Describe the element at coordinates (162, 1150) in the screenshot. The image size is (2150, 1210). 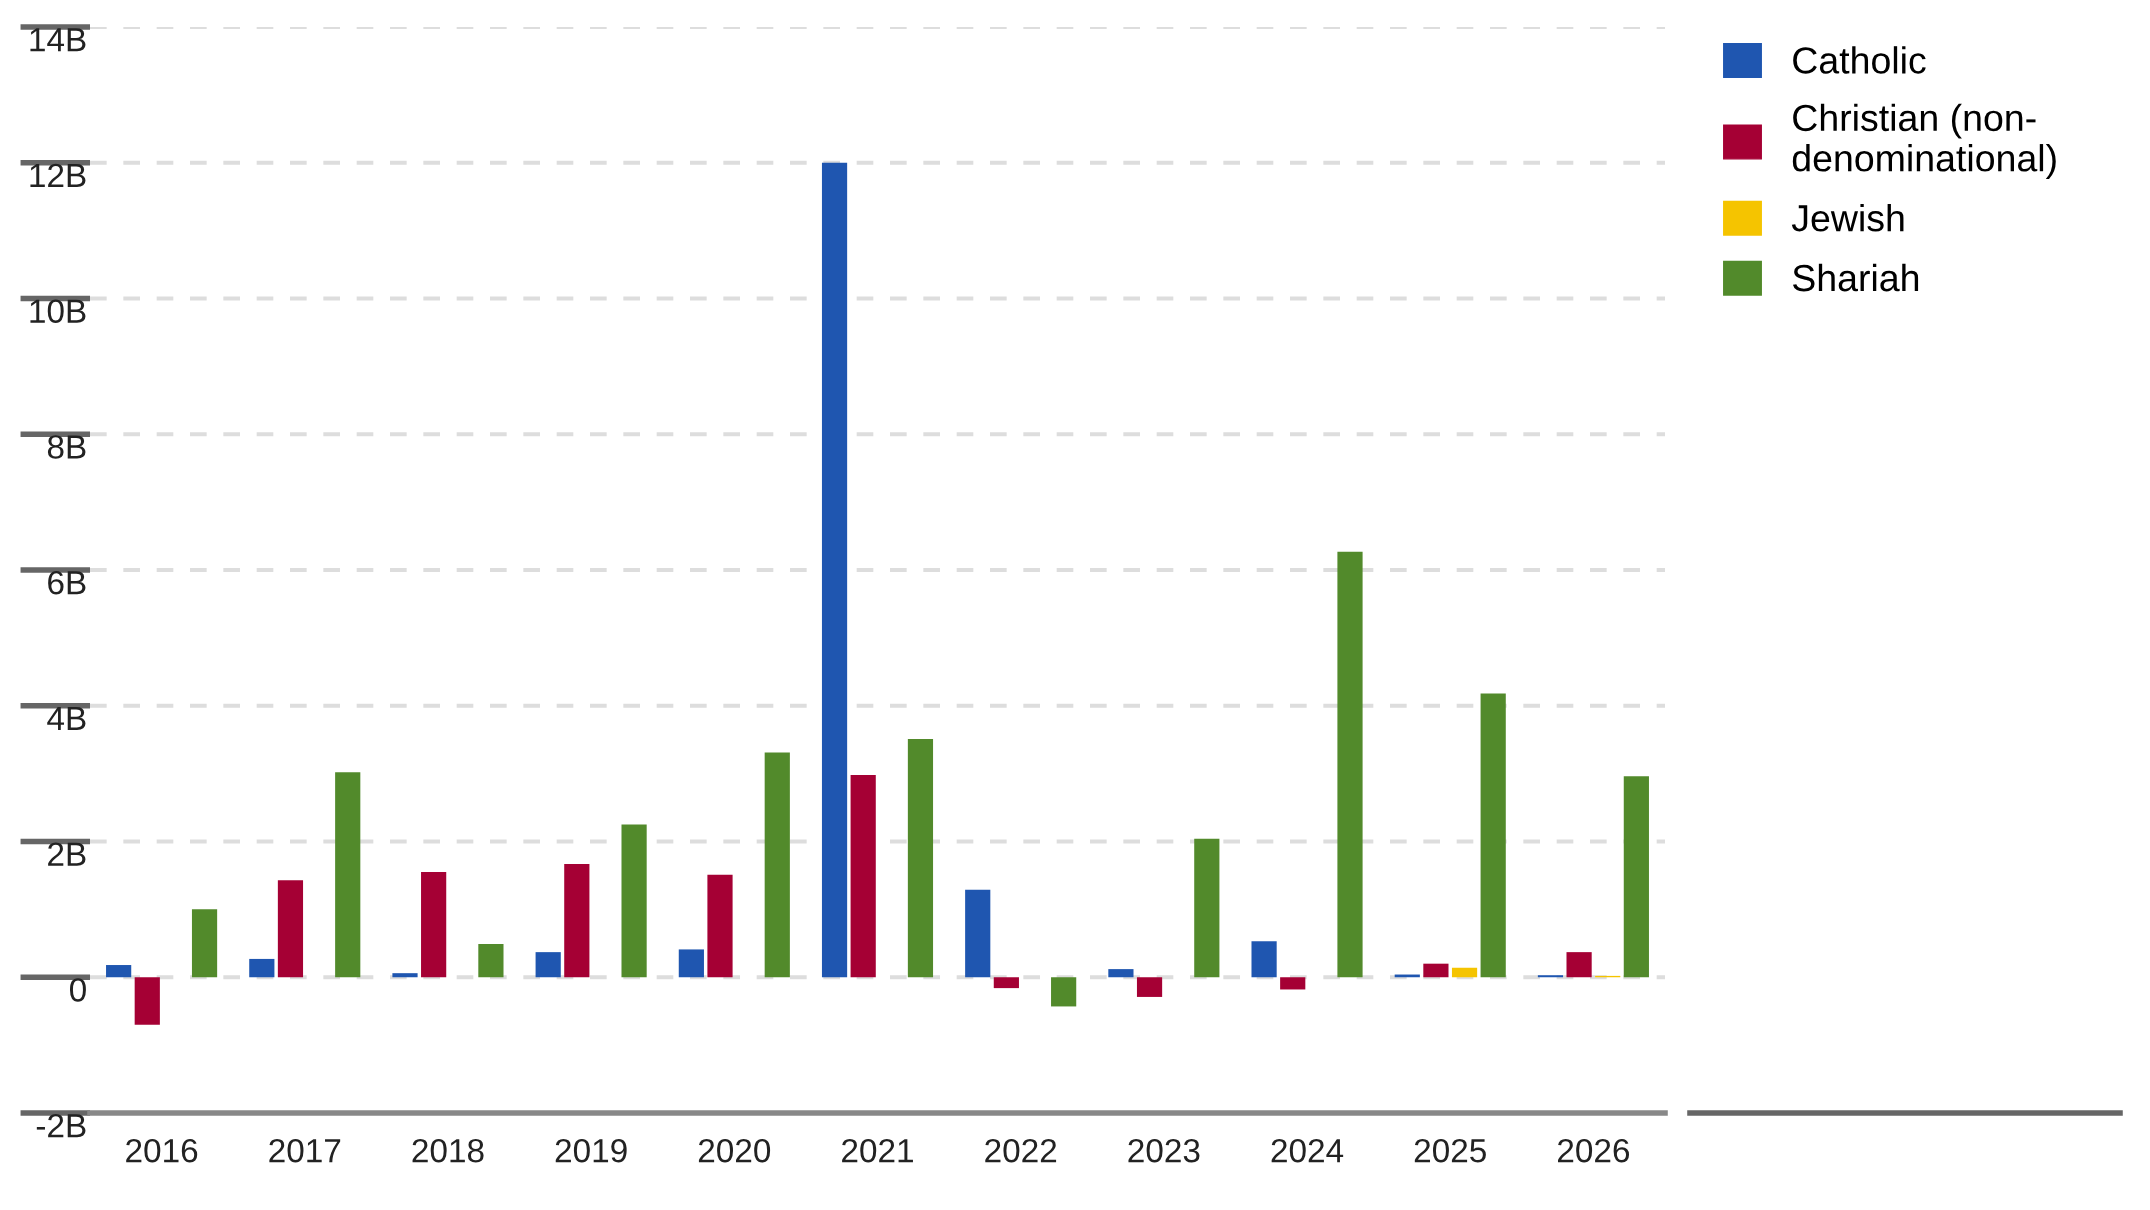
I see `x-tick-label: 2016` at that location.